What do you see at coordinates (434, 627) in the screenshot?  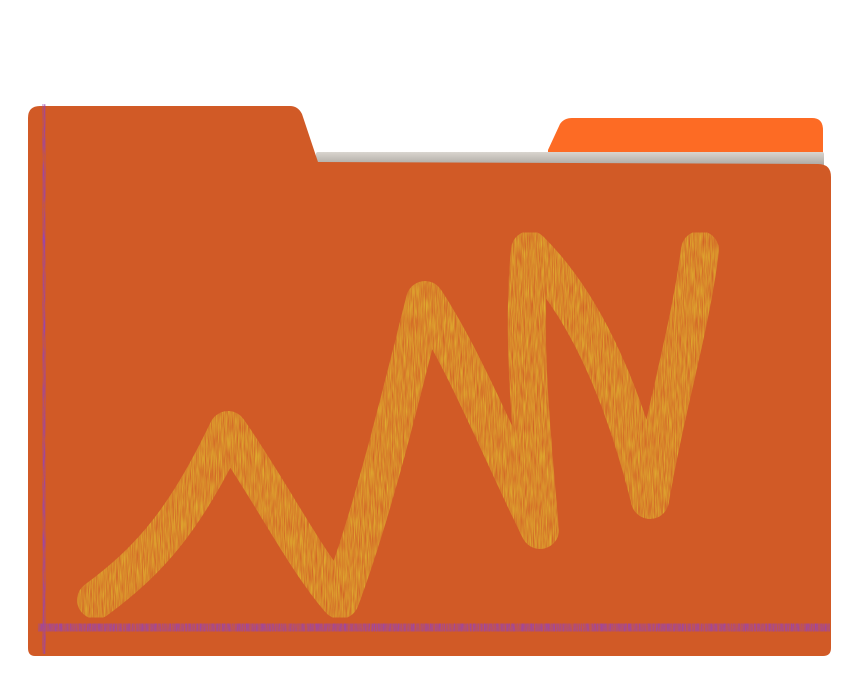 I see `crayon-axis-horizontal` at bounding box center [434, 627].